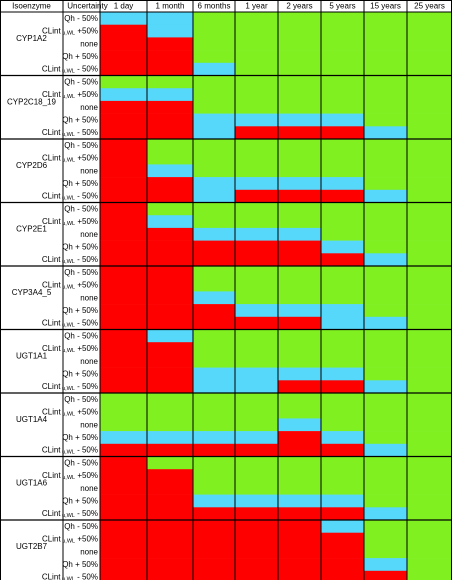 This screenshot has width=452, height=580. I want to click on cell-CYP2E1-r4-c5, so click(342, 260).